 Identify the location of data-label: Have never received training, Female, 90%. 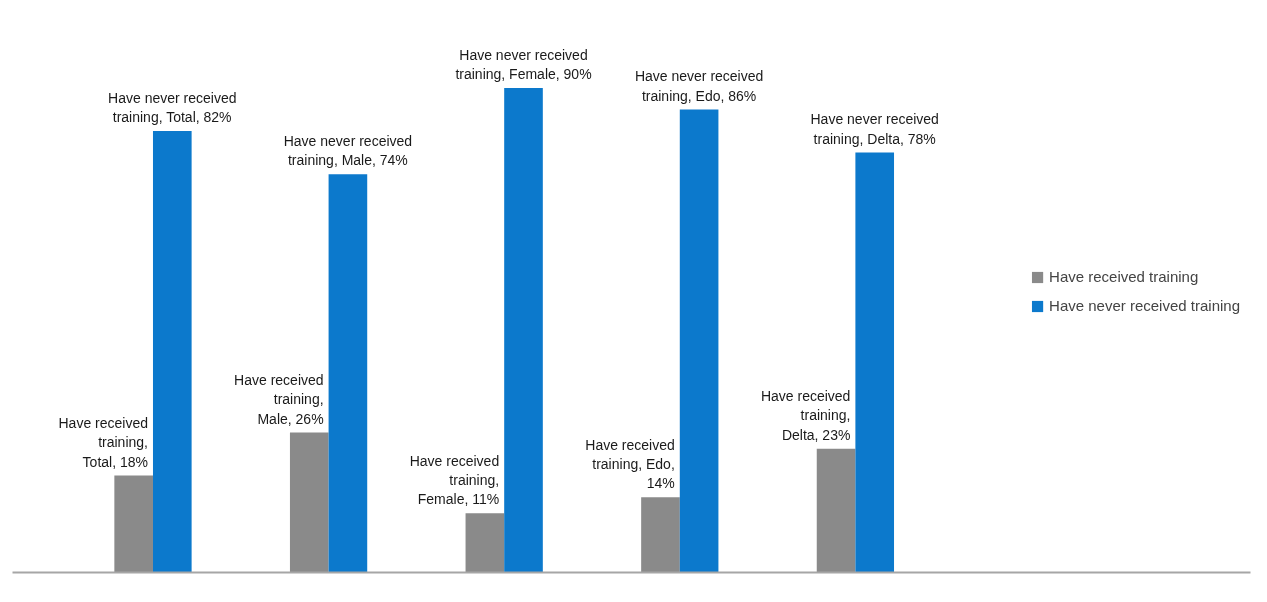
(523, 64).